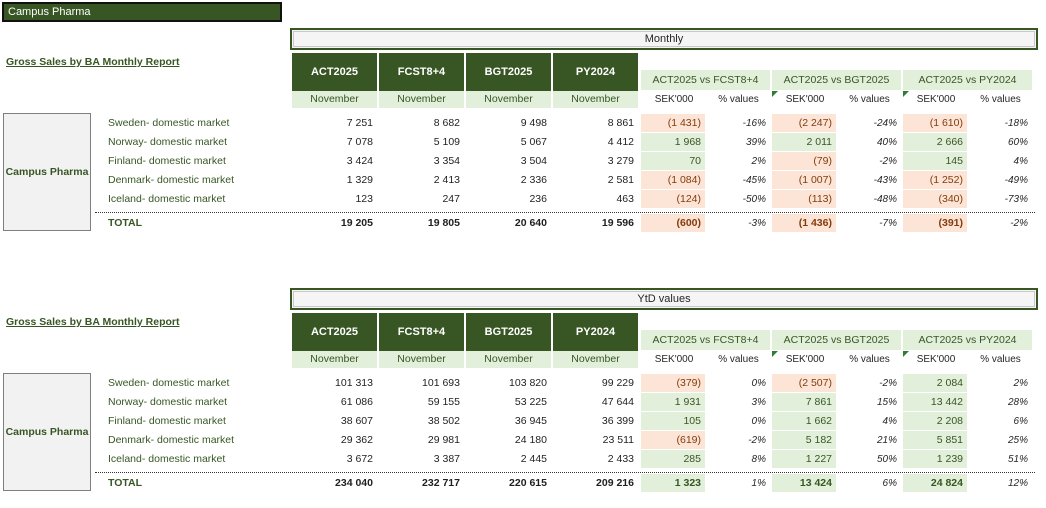  I want to click on value-cell: 3 354, so click(446, 161).